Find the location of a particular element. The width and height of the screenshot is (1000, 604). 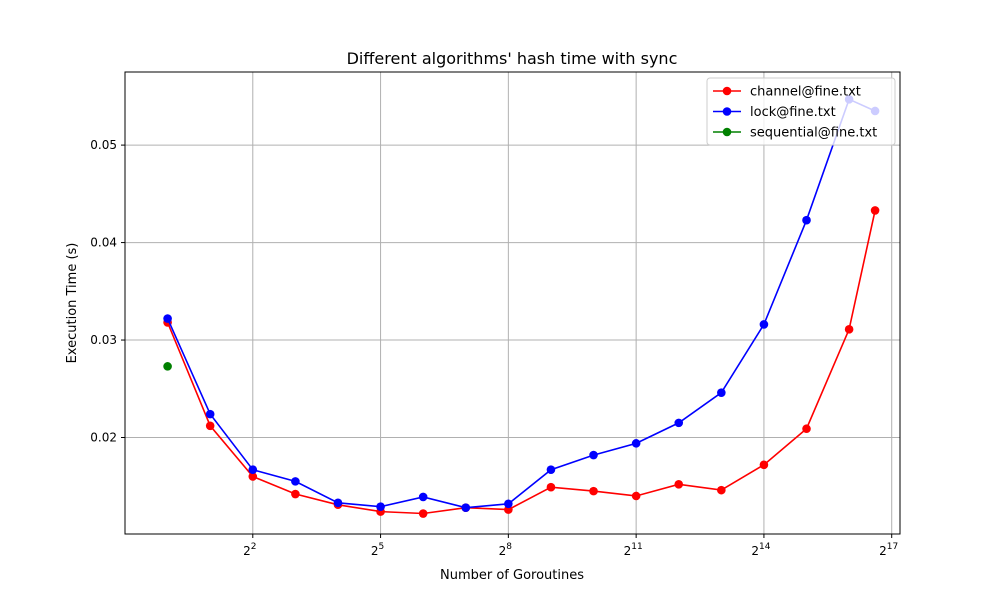

x-tick-label: 25 is located at coordinates (377, 550).